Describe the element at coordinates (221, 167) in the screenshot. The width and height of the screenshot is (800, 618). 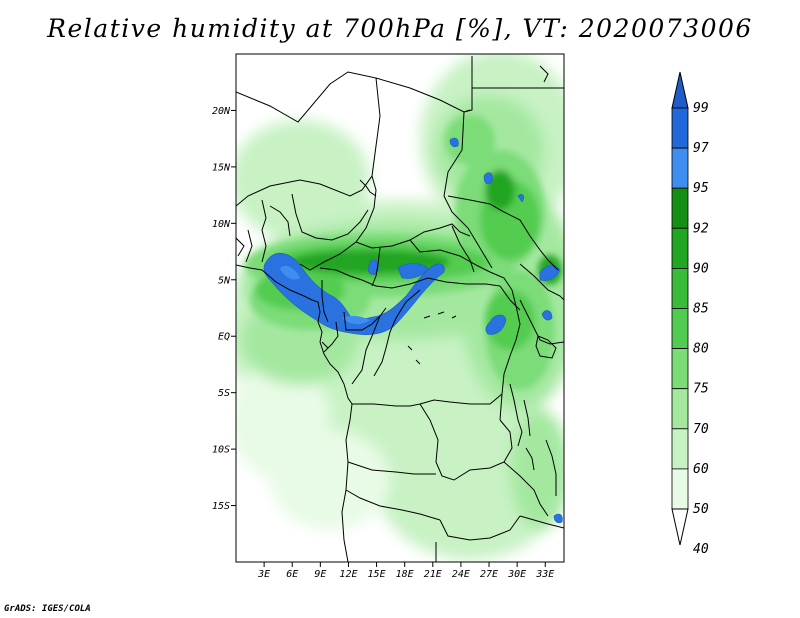
I see `lat-tick-label: 15N` at that location.